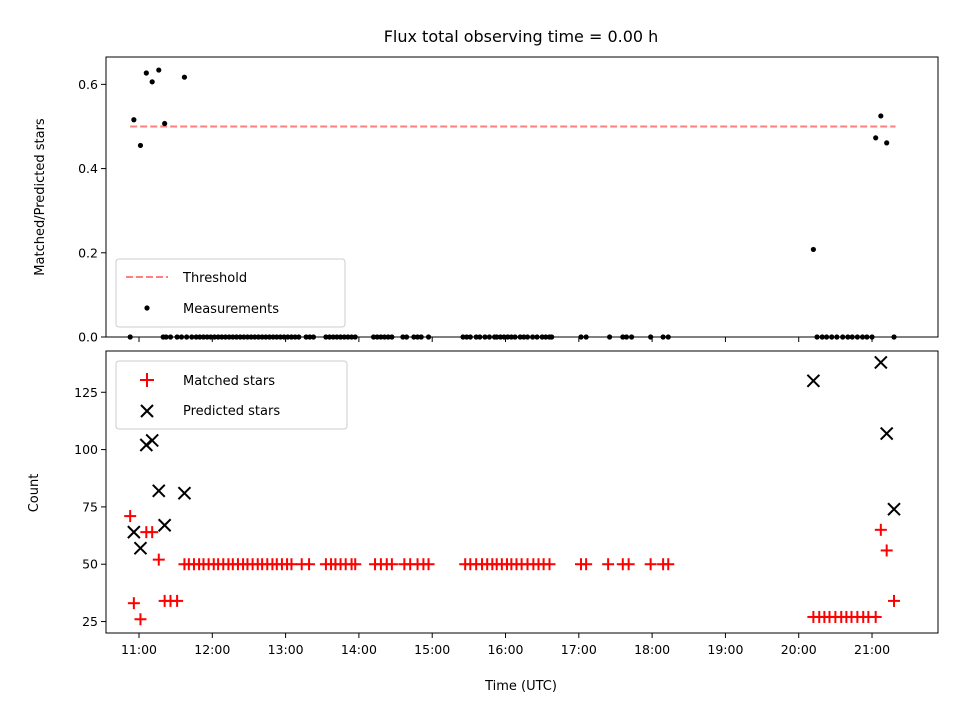 Image resolution: width=960 pixels, height=720 pixels. I want to click on predicted-legend-swatch, so click(147, 411).